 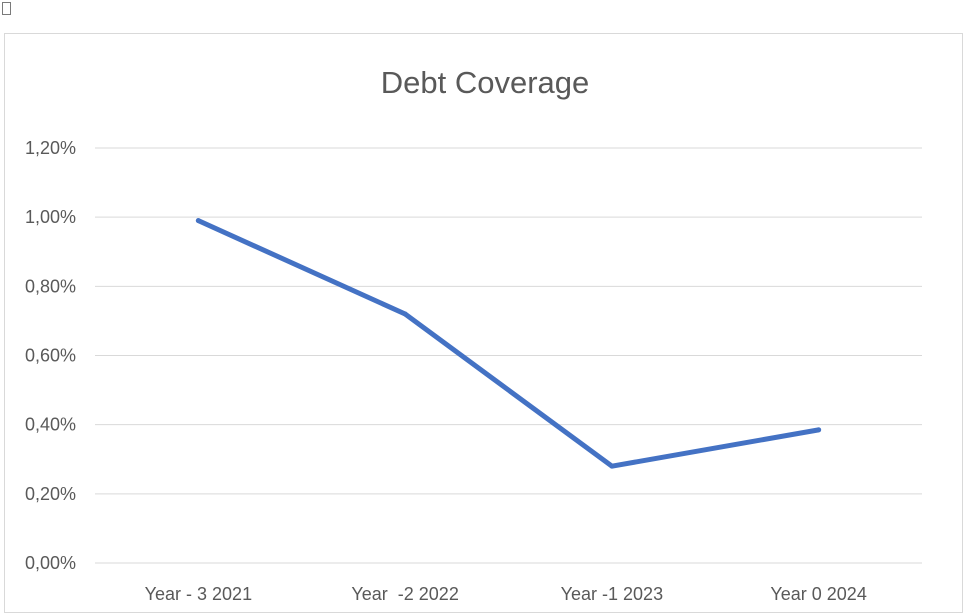 I want to click on y-tick-label: 0,60%, so click(x=50, y=356).